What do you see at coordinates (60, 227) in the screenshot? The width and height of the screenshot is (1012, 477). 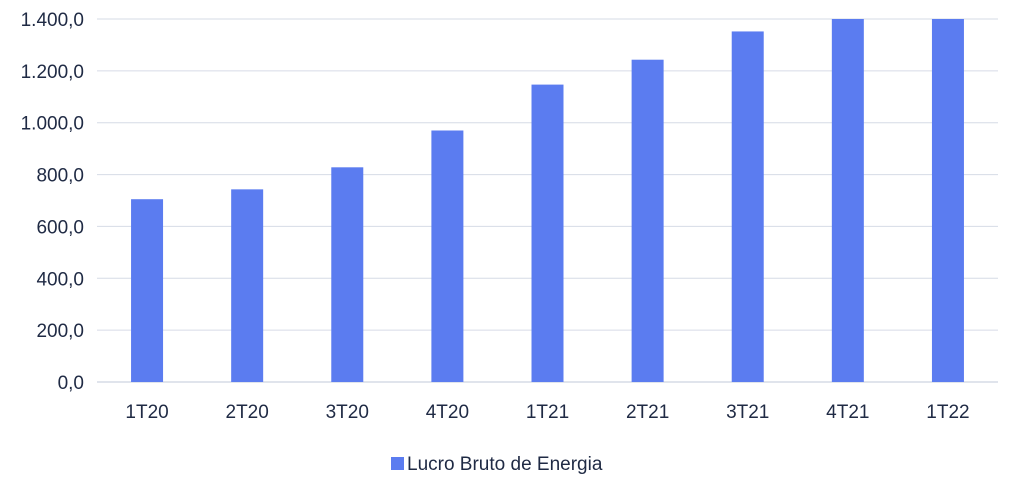 I see `y-tick-label: 600,0` at bounding box center [60, 227].